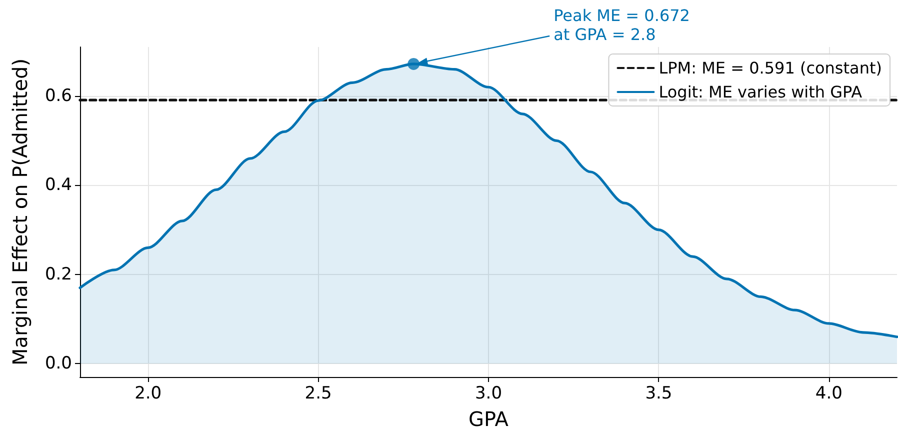 The image size is (898, 434). Describe the element at coordinates (58, 185) in the screenshot. I see `y-tick-label: 0.4` at that location.